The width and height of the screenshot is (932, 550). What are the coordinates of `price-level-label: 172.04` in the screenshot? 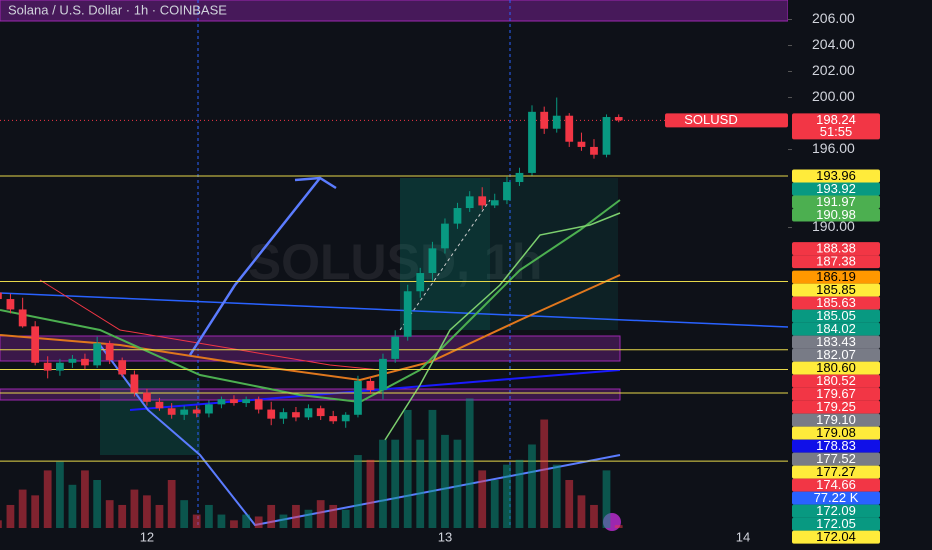 It's located at (836, 536).